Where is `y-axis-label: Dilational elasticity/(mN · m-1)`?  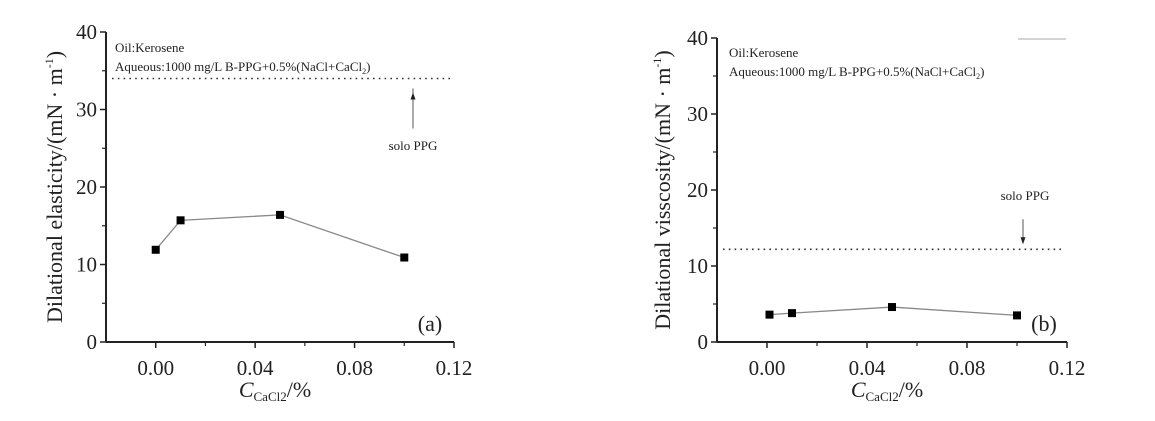
y-axis-label: Dilational elasticity/(mN · m-1) is located at coordinates (54, 187).